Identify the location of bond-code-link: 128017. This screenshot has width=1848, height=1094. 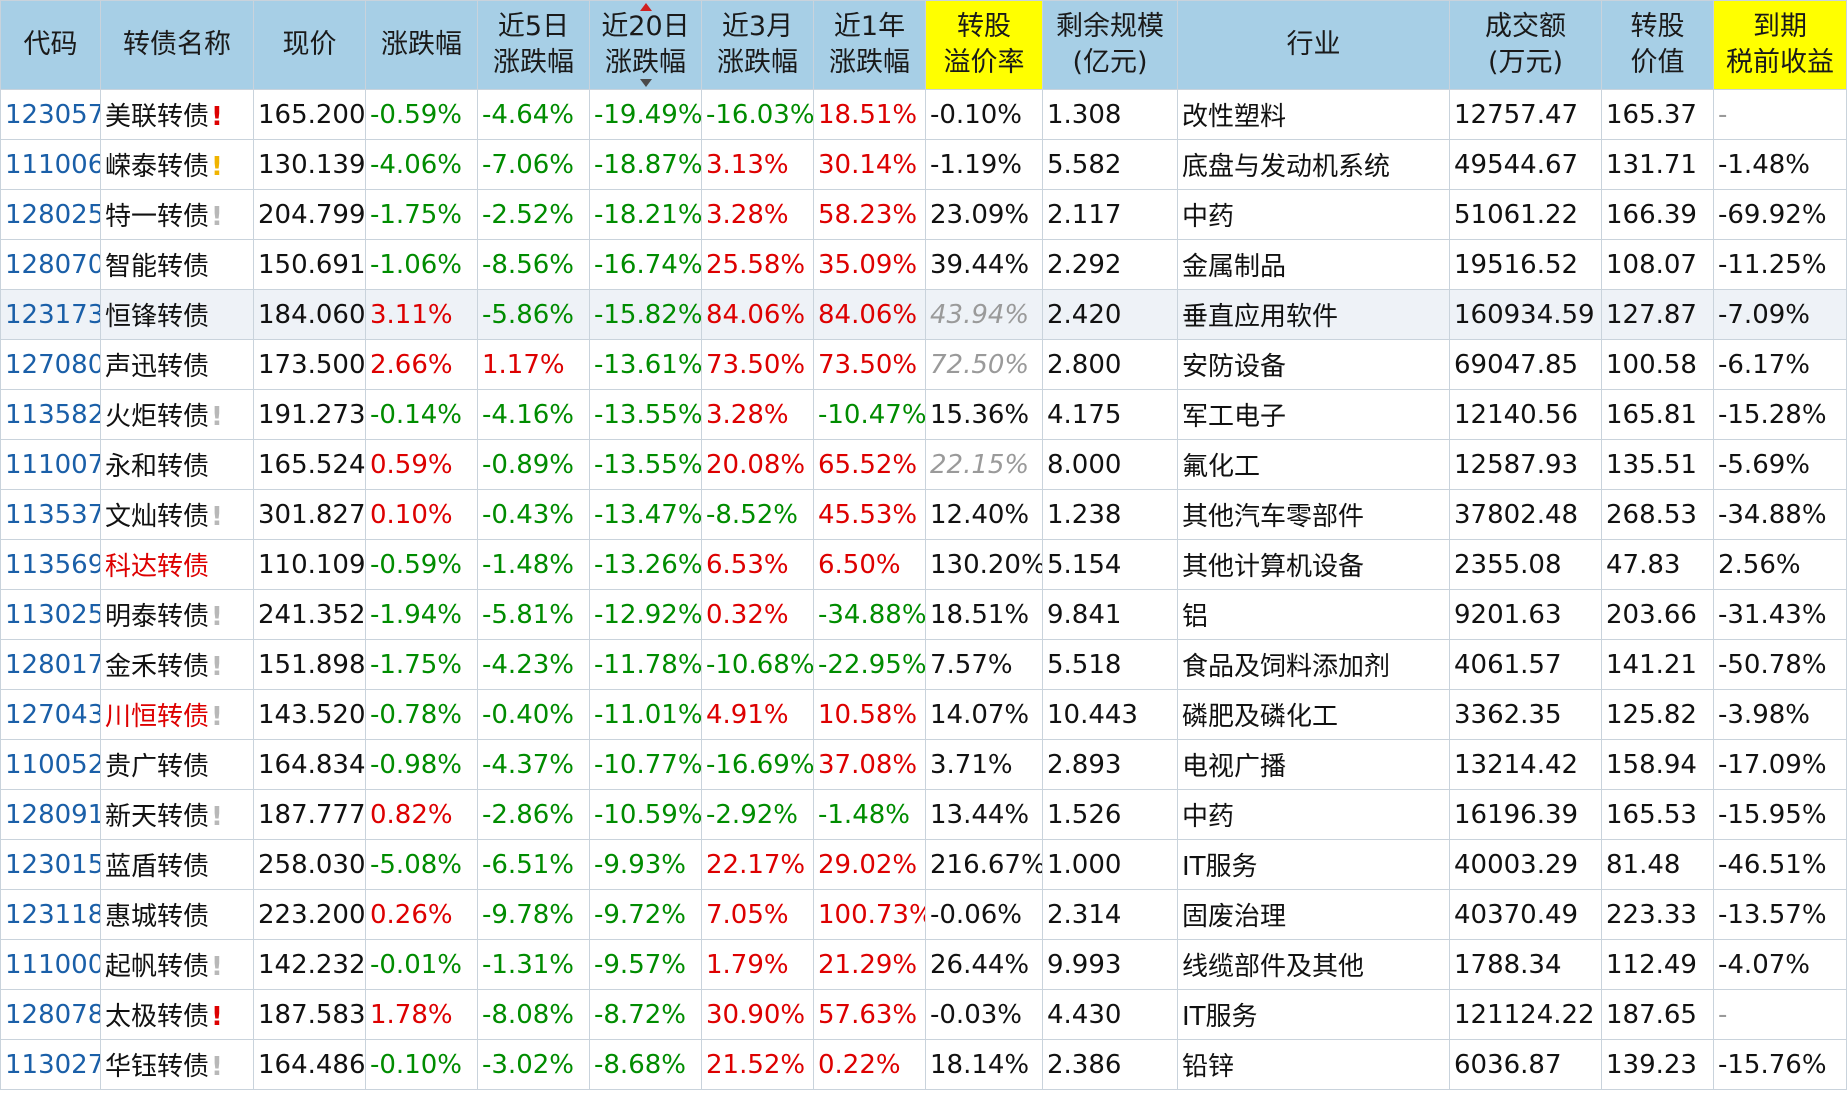
(50, 664).